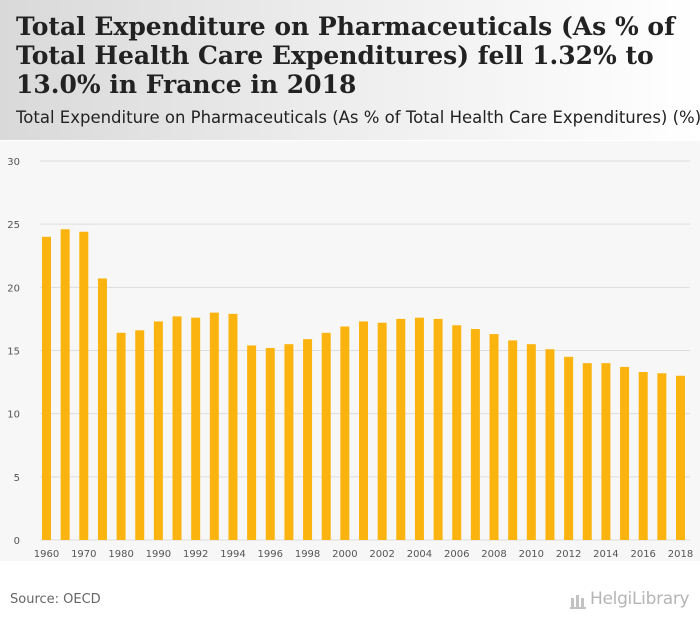  Describe the element at coordinates (270, 554) in the screenshot. I see `x-tick-label: 1996` at that location.